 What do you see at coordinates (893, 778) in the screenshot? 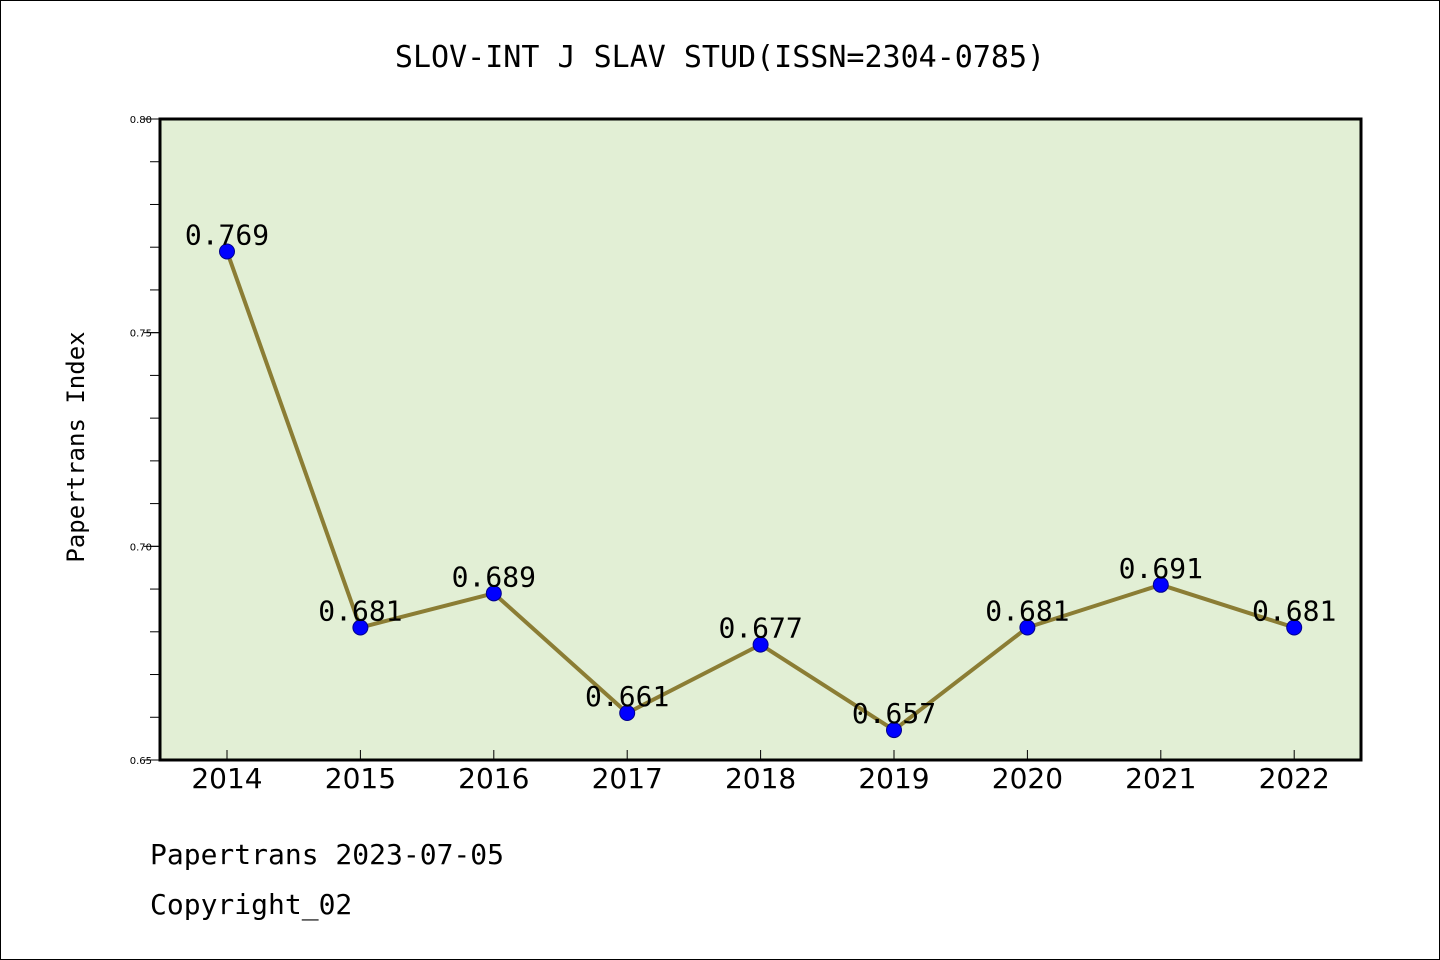
I see `x-tick-label: 2019` at bounding box center [893, 778].